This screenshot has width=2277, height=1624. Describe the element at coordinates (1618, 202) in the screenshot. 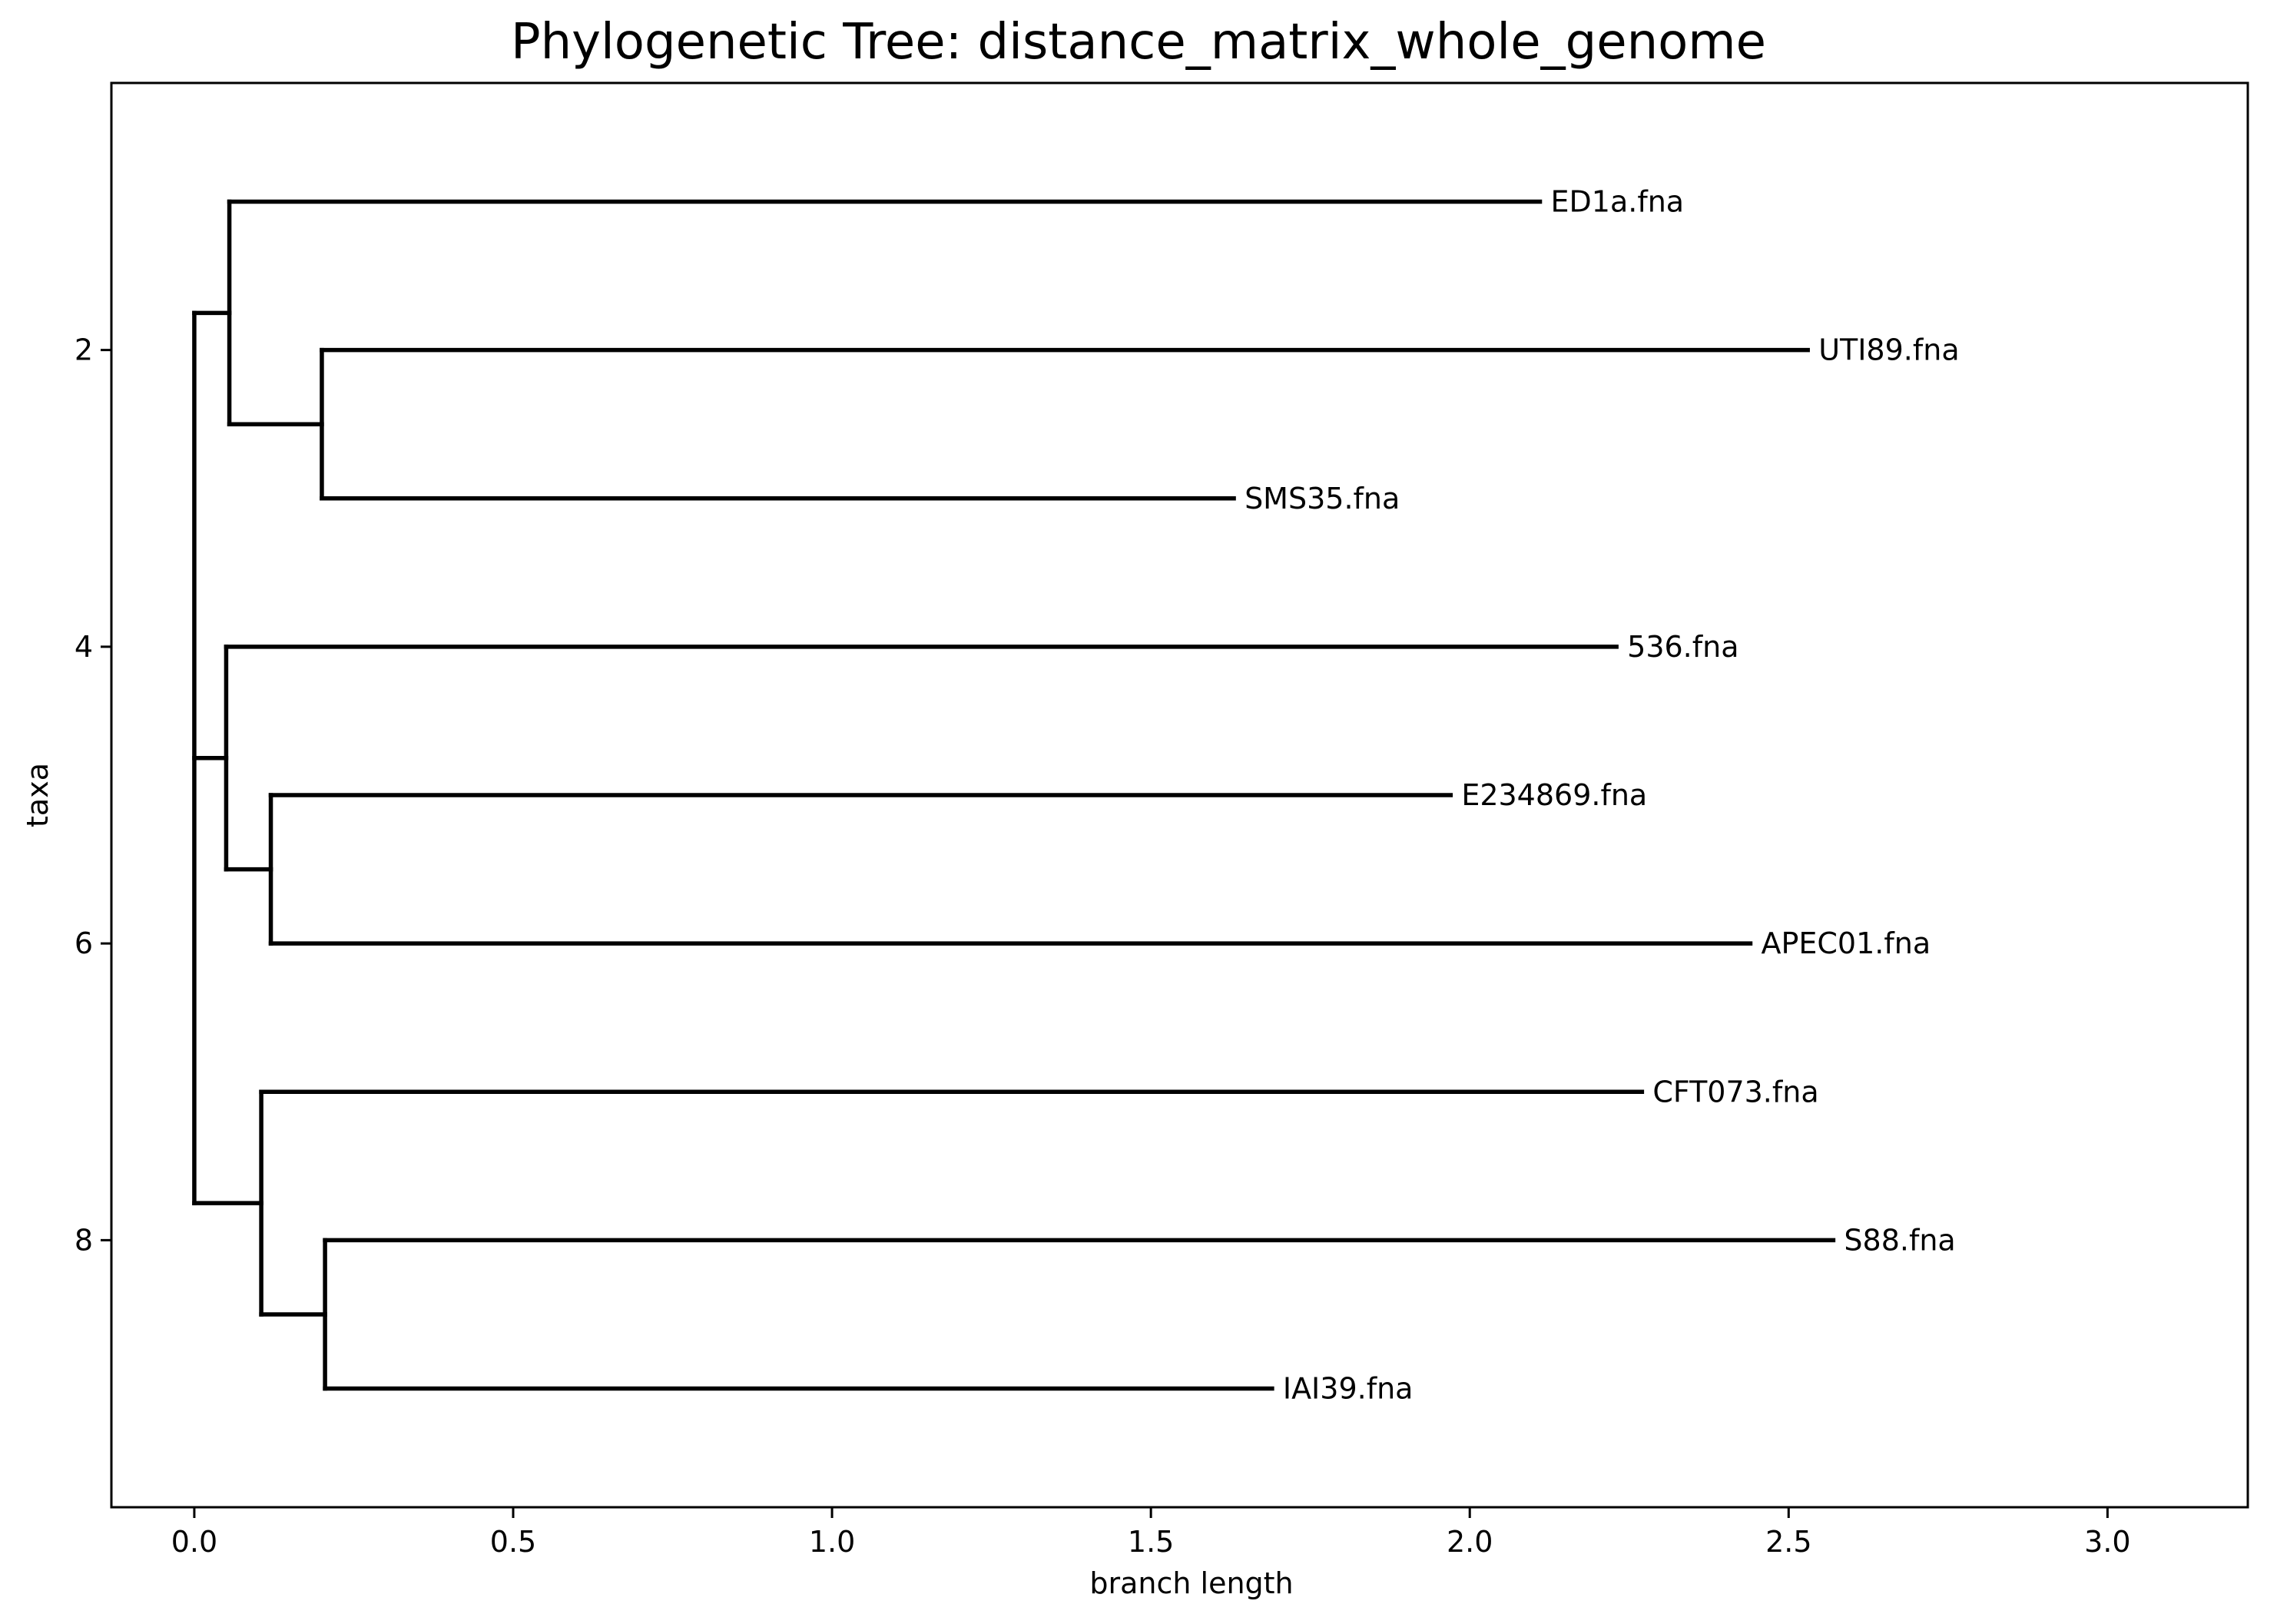

I see `leaf-label: ED1a.fna` at that location.